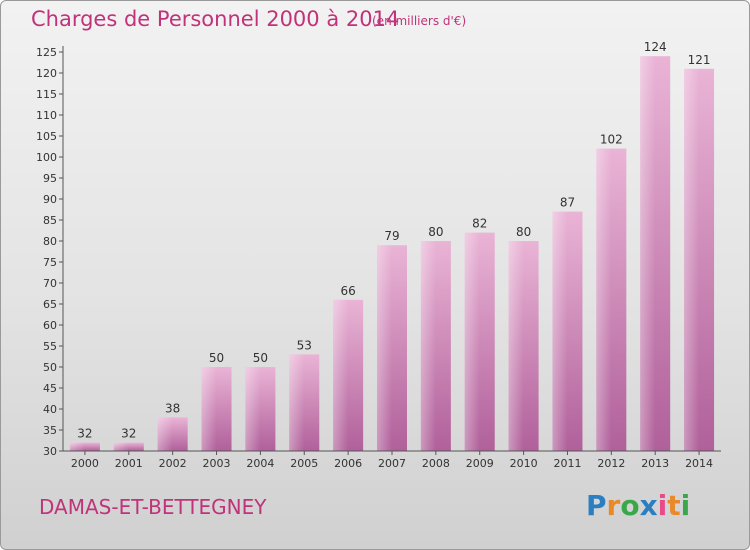 The height and width of the screenshot is (550, 750). What do you see at coordinates (472, 341) in the screenshot?
I see `bar-highlight-2009` at bounding box center [472, 341].